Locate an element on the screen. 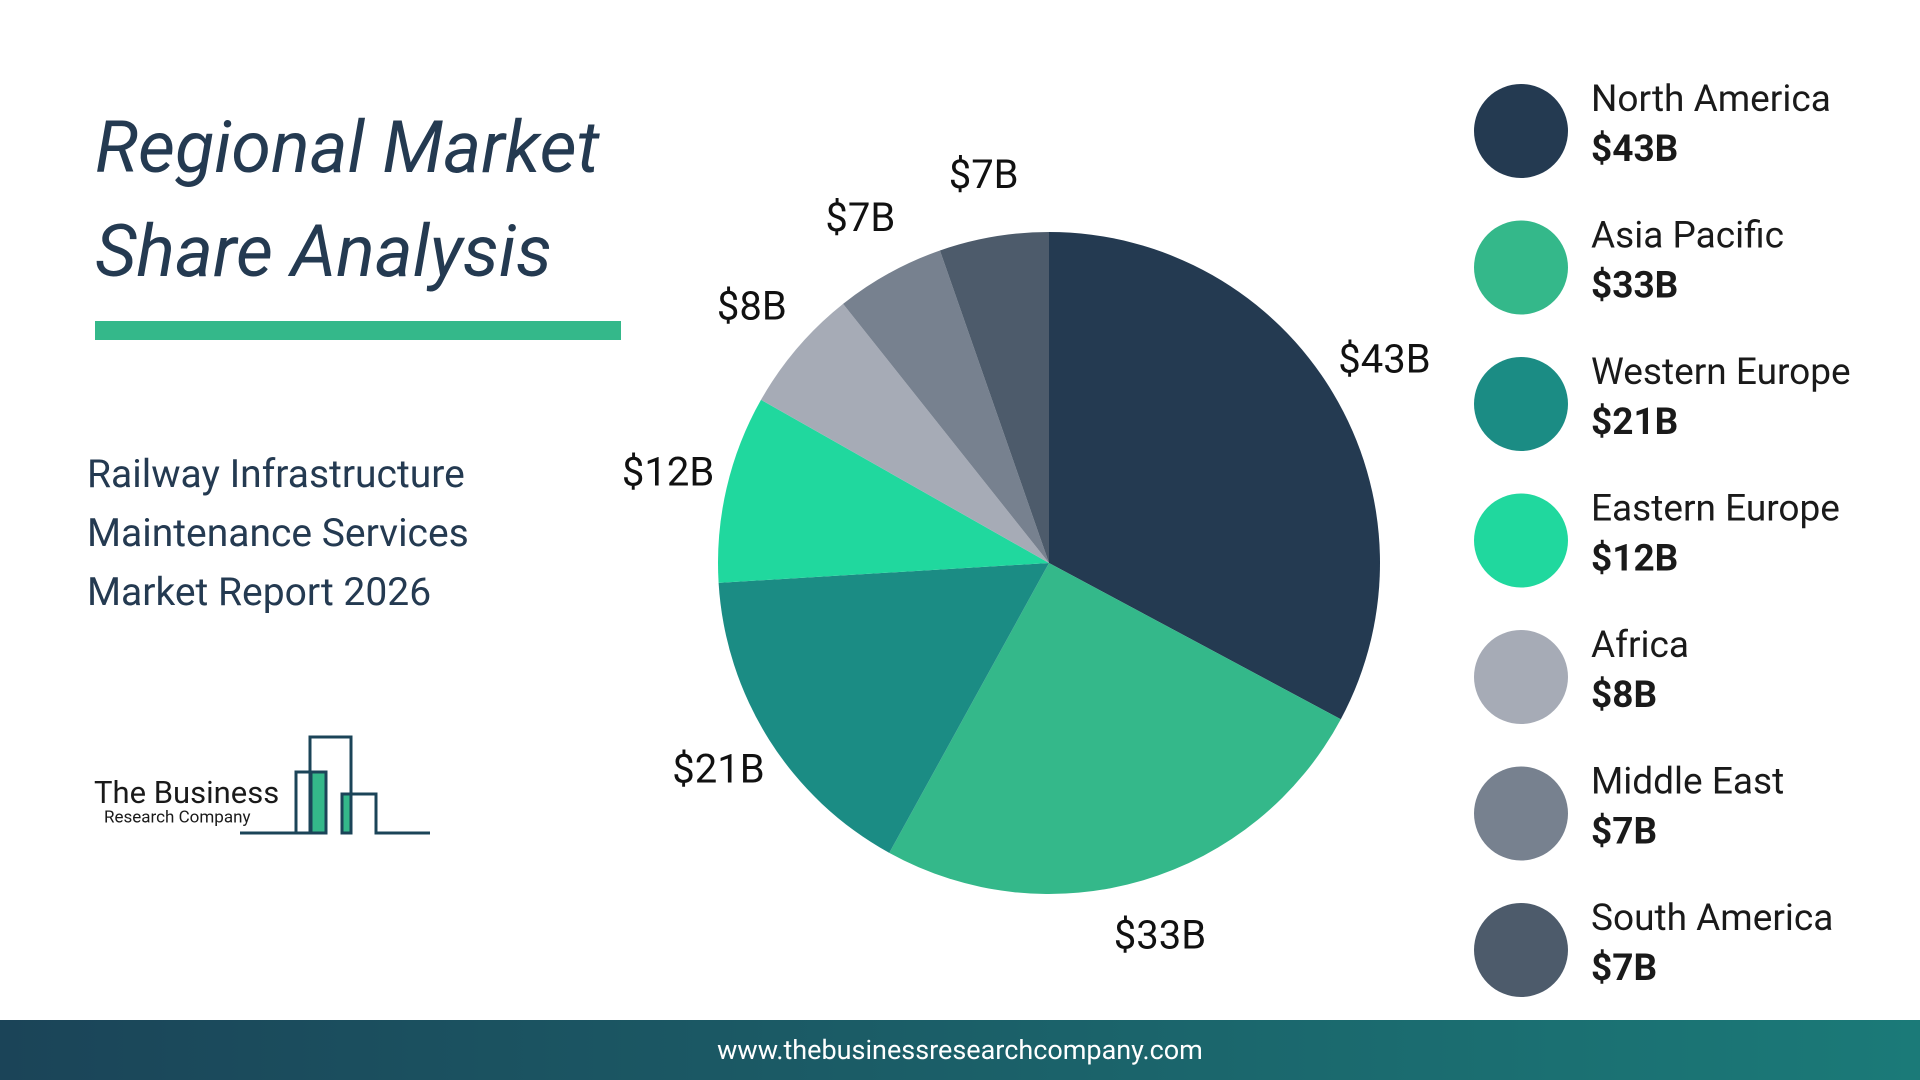  legend-value: $8B is located at coordinates (1624, 695).